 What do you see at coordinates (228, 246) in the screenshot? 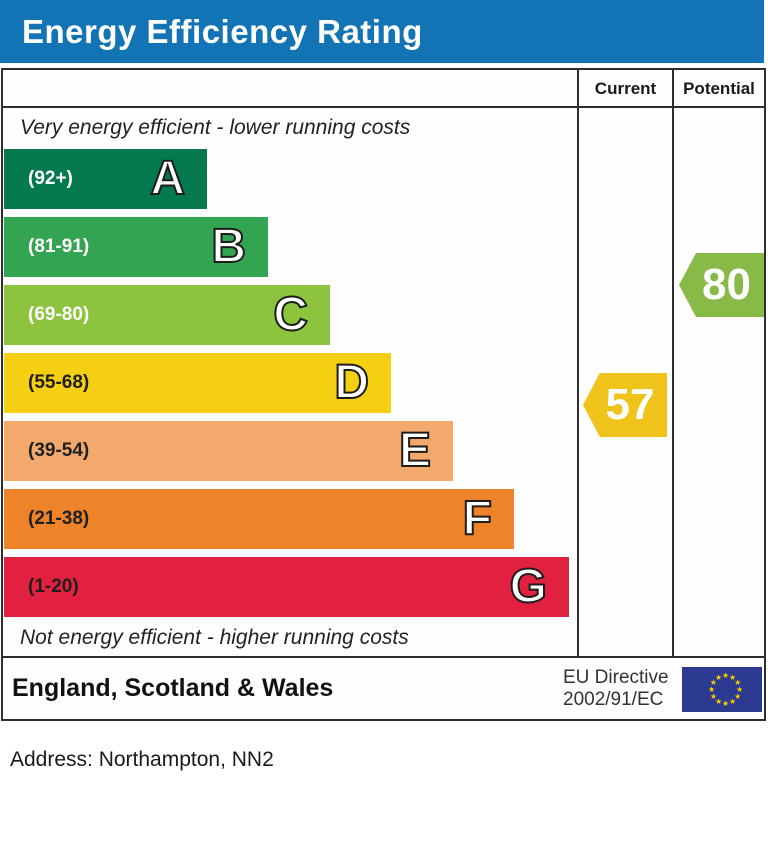
I see `band-letter: B` at bounding box center [228, 246].